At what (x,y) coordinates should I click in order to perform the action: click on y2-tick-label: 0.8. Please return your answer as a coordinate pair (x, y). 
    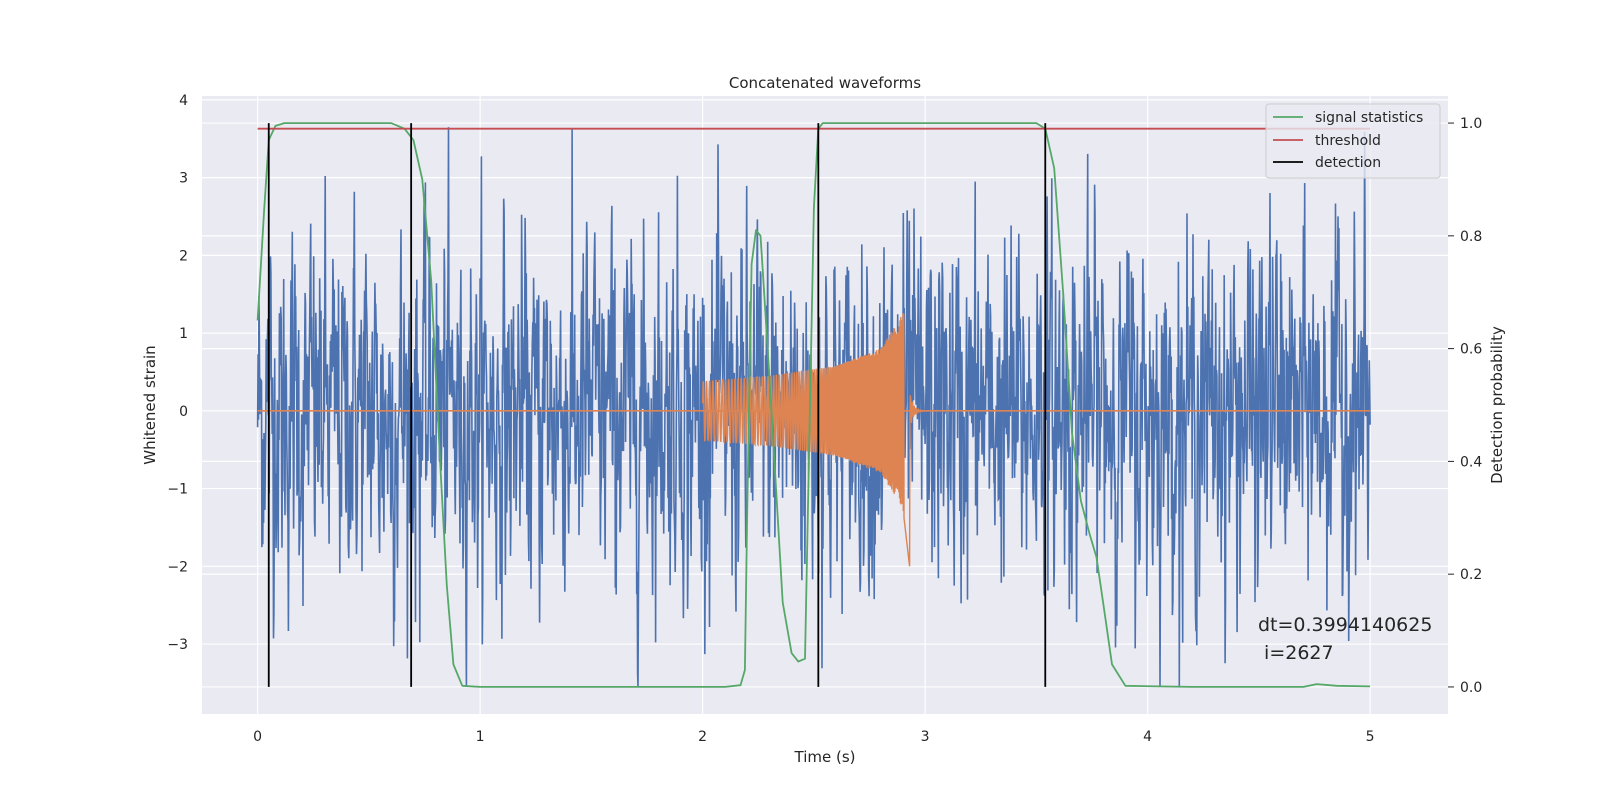
    Looking at the image, I should click on (1471, 237).